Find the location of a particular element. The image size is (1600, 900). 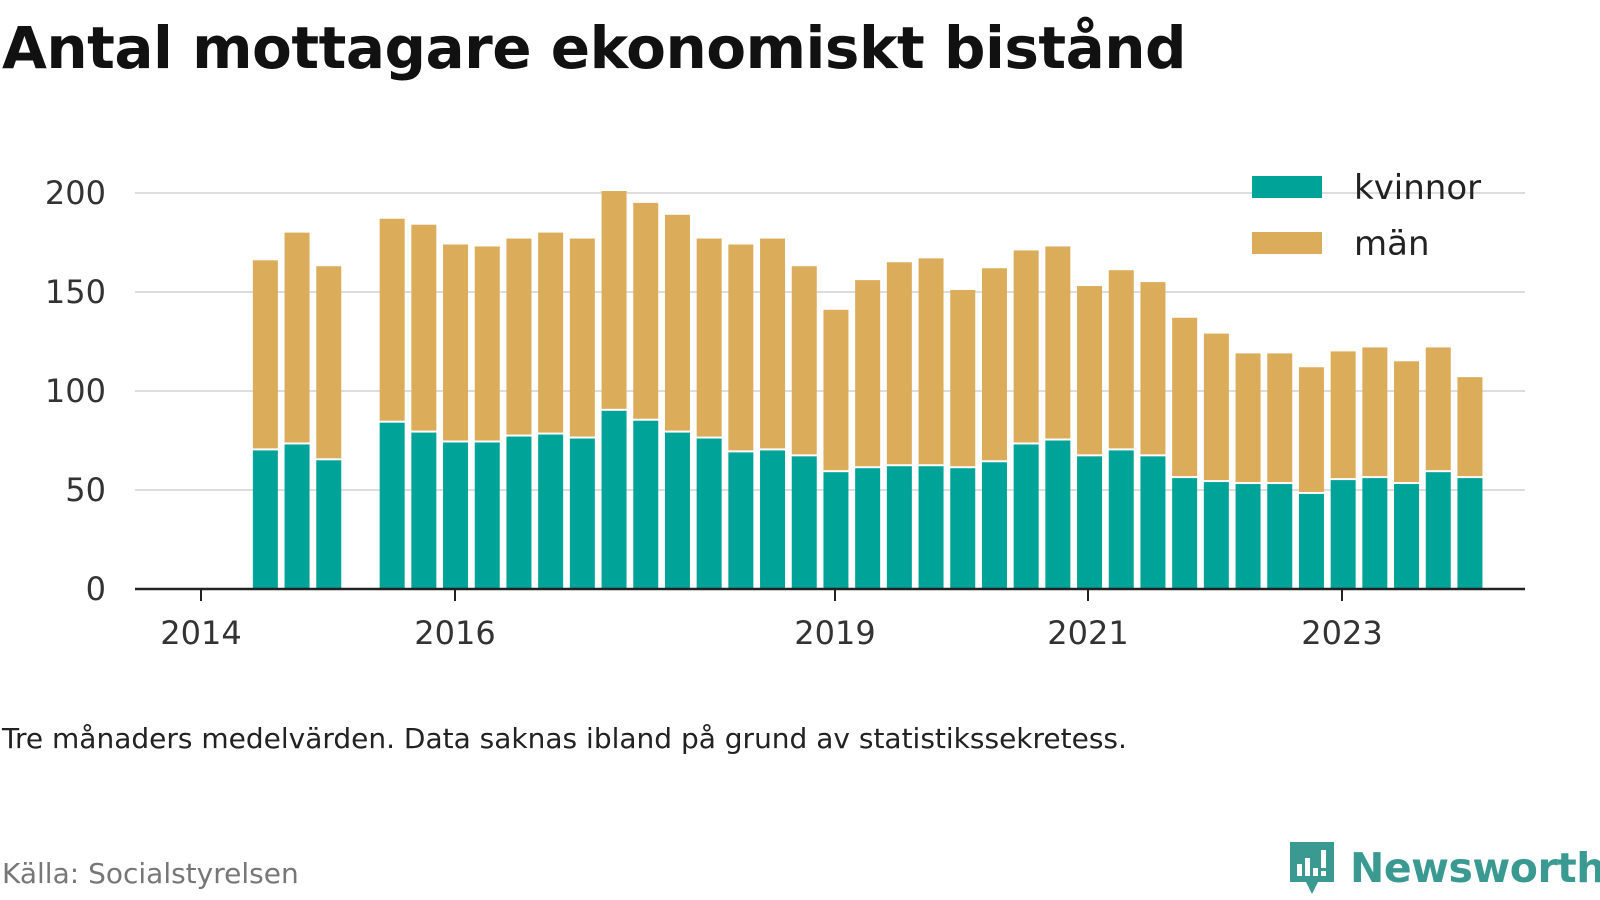

y-tick-label: 150 is located at coordinates (75, 292).